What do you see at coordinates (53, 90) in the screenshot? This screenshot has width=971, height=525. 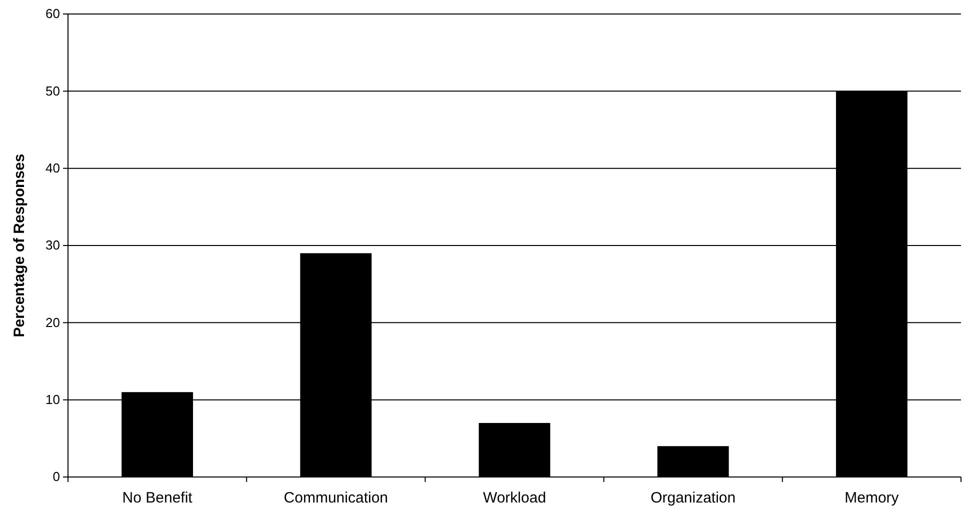 I see `y-tick-label: 50` at bounding box center [53, 90].